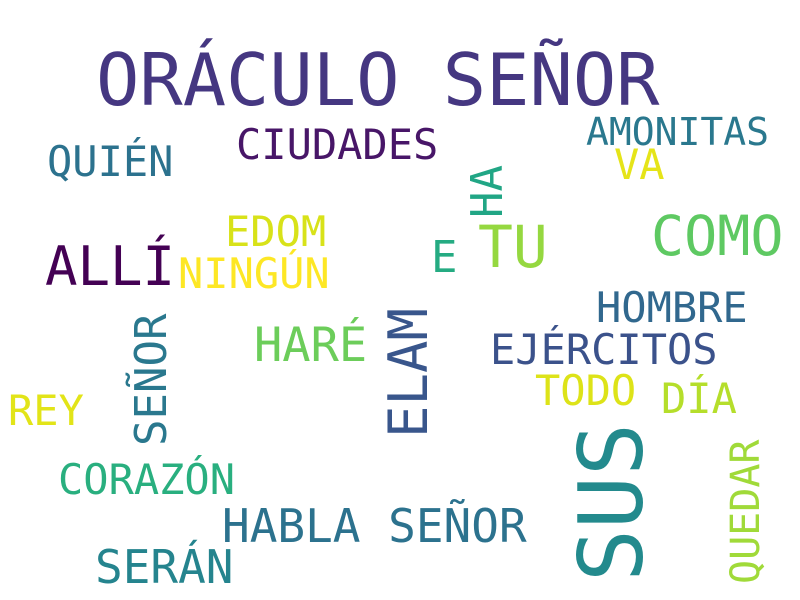  Describe the element at coordinates (276, 231) in the screenshot. I see `word-edom: EDOM` at that location.